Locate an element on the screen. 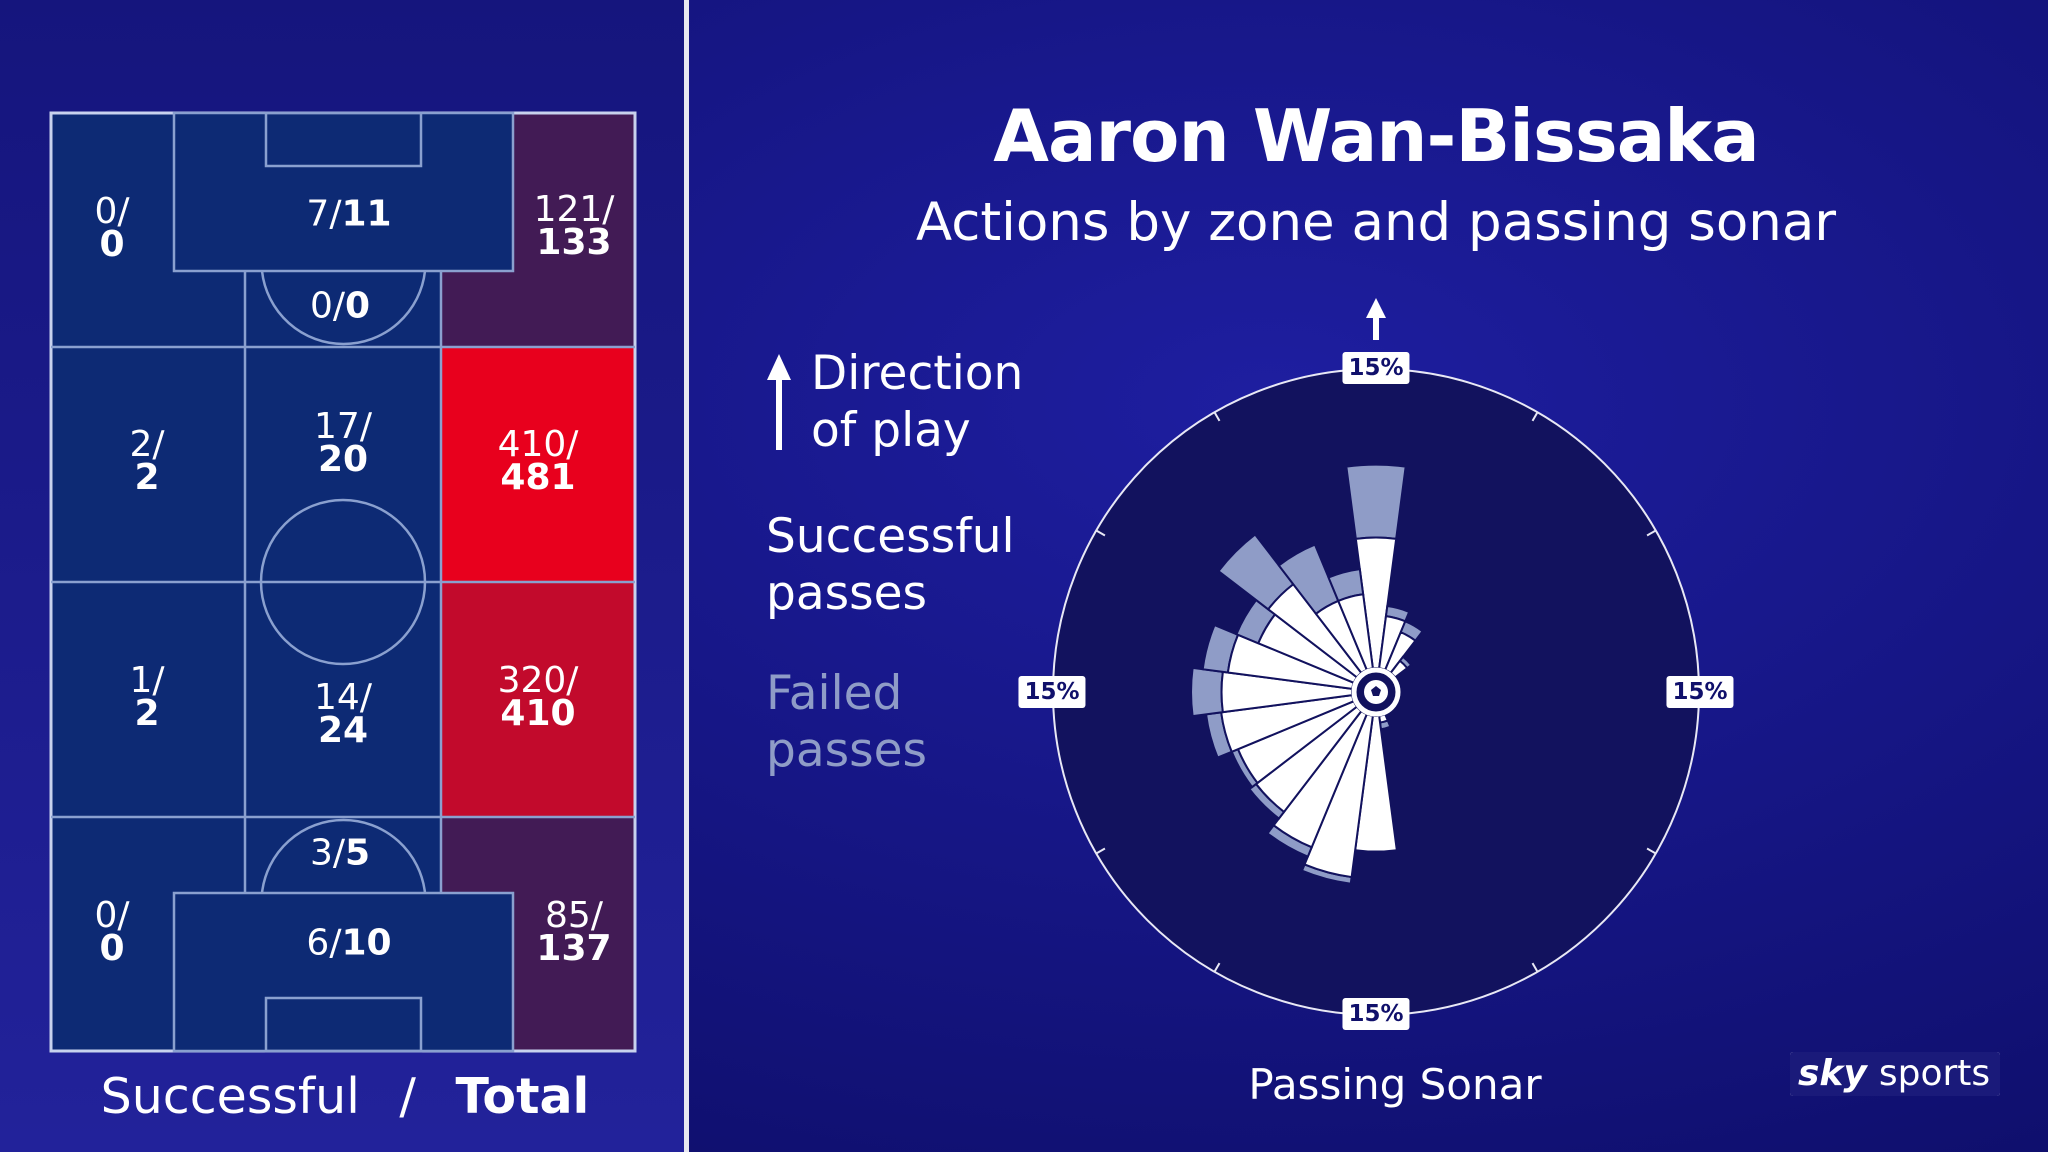 This screenshot has height=1152, width=2048. zone-total: 20 is located at coordinates (343, 459).